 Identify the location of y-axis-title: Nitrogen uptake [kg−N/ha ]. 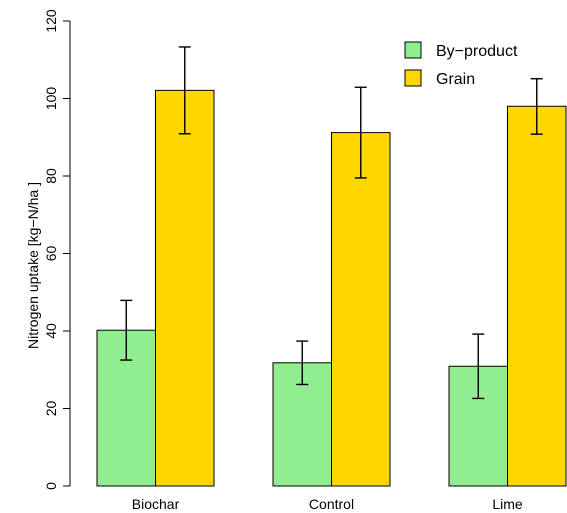
(33, 265).